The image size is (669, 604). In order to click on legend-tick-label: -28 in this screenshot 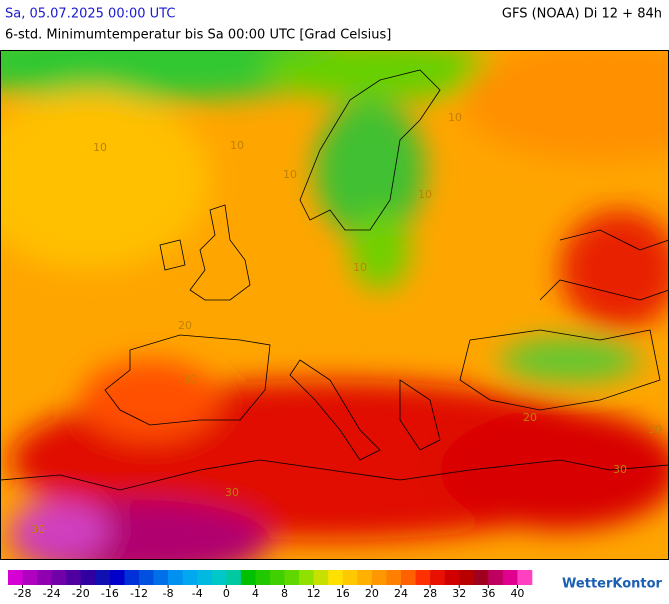, I will do `click(23, 593)`.